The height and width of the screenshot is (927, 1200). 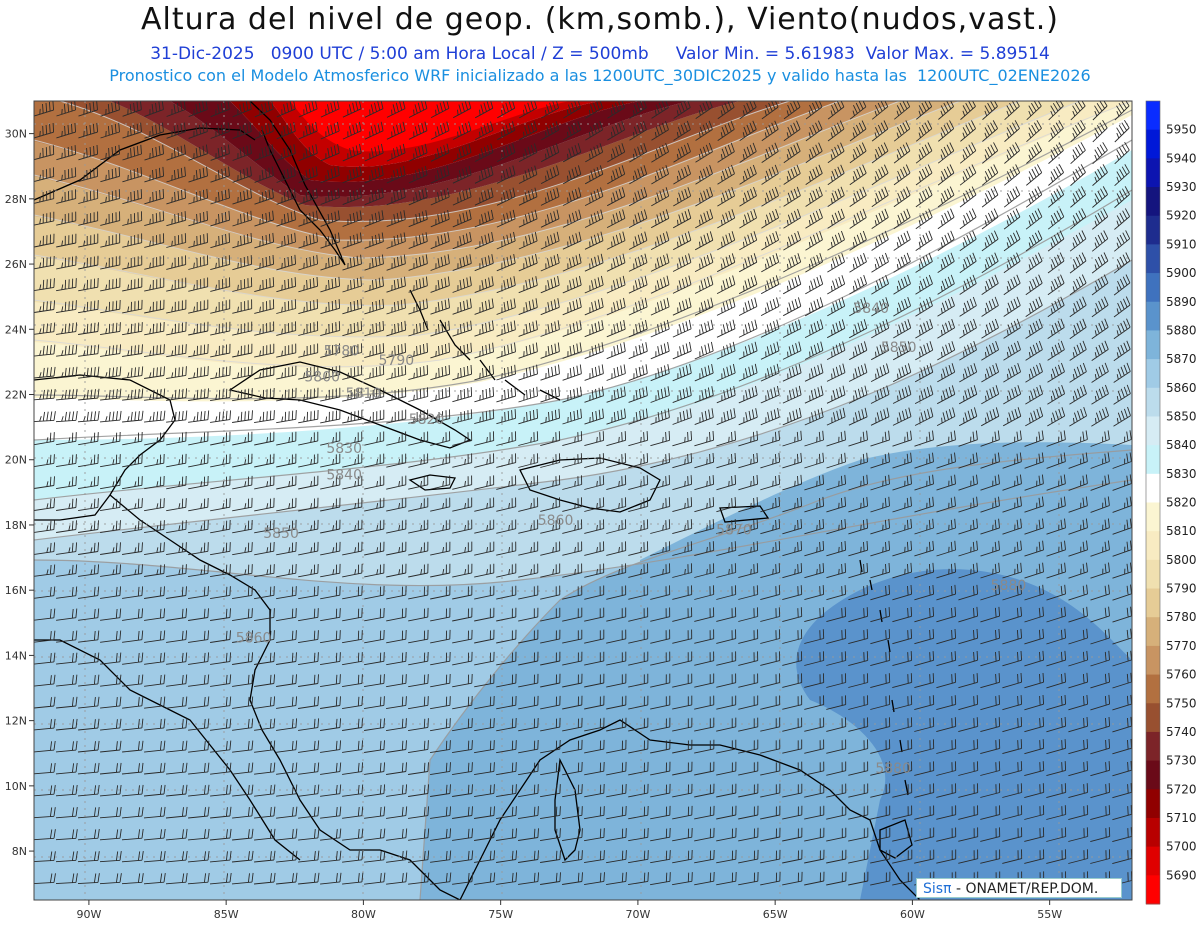 What do you see at coordinates (16, 134) in the screenshot?
I see `lat-tick-label: 30N` at bounding box center [16, 134].